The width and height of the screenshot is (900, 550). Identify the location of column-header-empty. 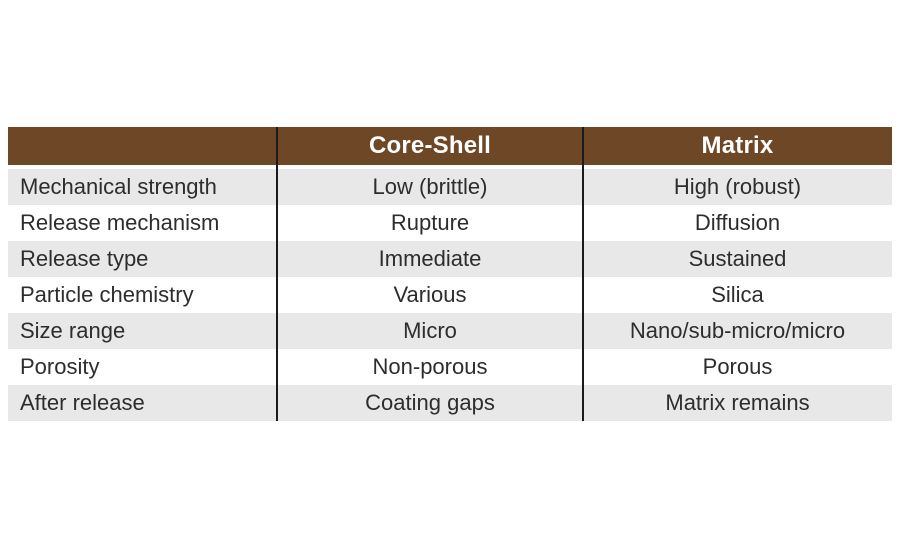
(142, 146).